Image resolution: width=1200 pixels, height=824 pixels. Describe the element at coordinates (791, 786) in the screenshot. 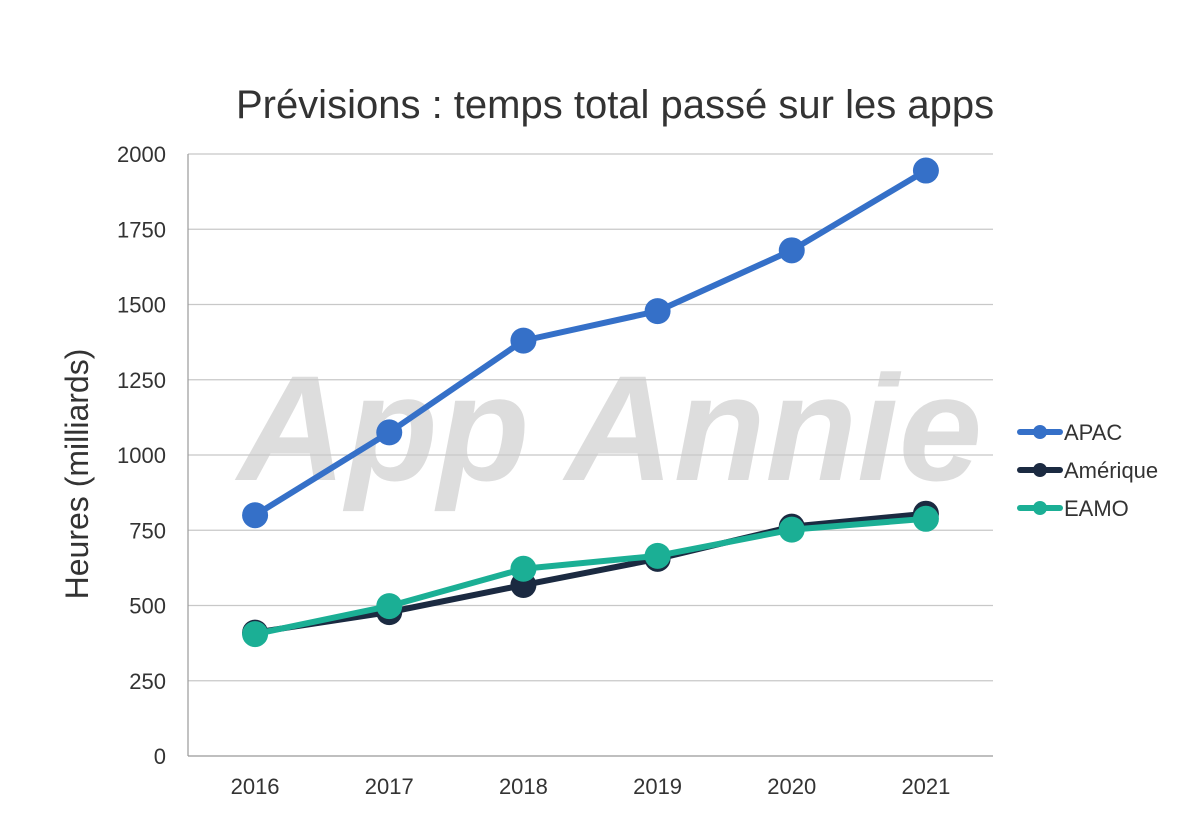

I see `x-tick-label: 2020` at that location.